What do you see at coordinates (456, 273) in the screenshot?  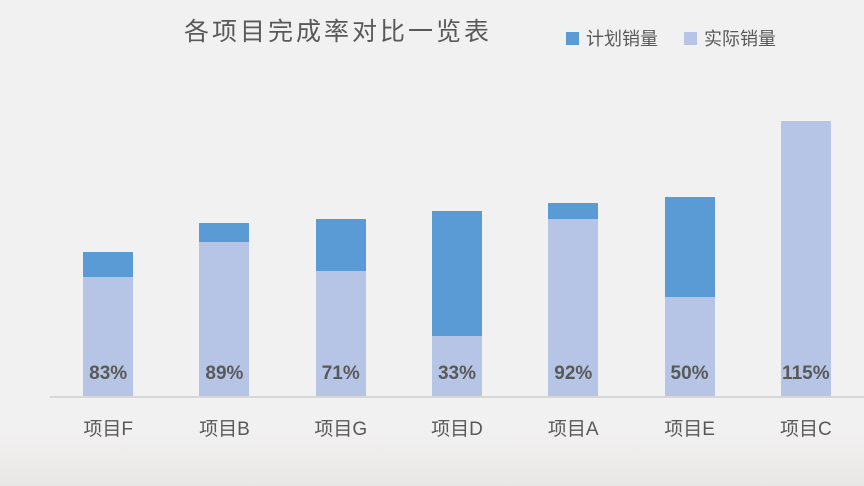 I see `segment-planned-项目D` at bounding box center [456, 273].